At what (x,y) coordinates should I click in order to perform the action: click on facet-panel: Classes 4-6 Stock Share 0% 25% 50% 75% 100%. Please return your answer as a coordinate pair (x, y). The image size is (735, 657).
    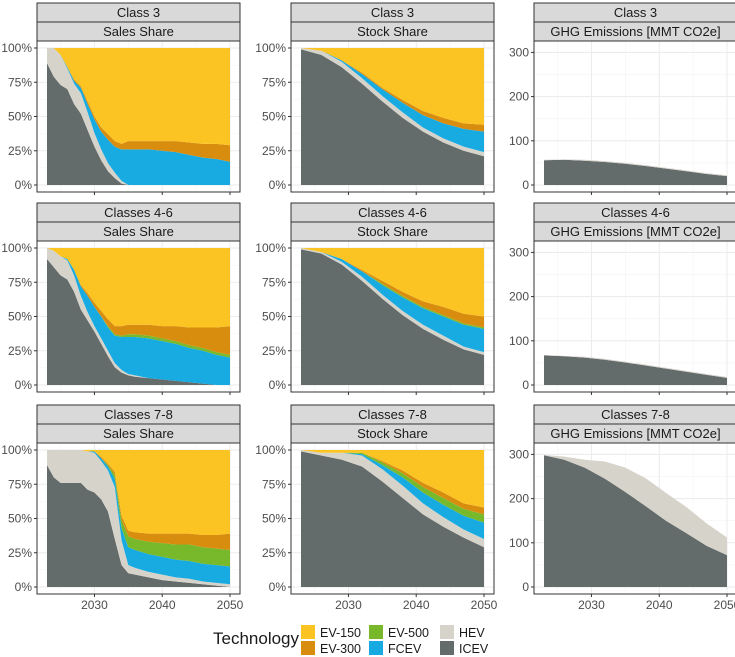
    Looking at the image, I should click on (375, 298).